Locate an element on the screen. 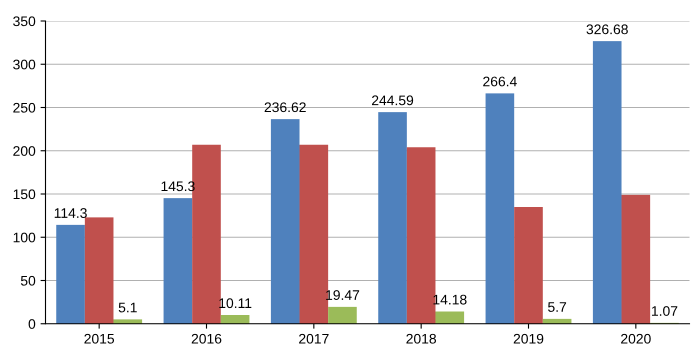  x-tick-label: 2018 is located at coordinates (421, 339).